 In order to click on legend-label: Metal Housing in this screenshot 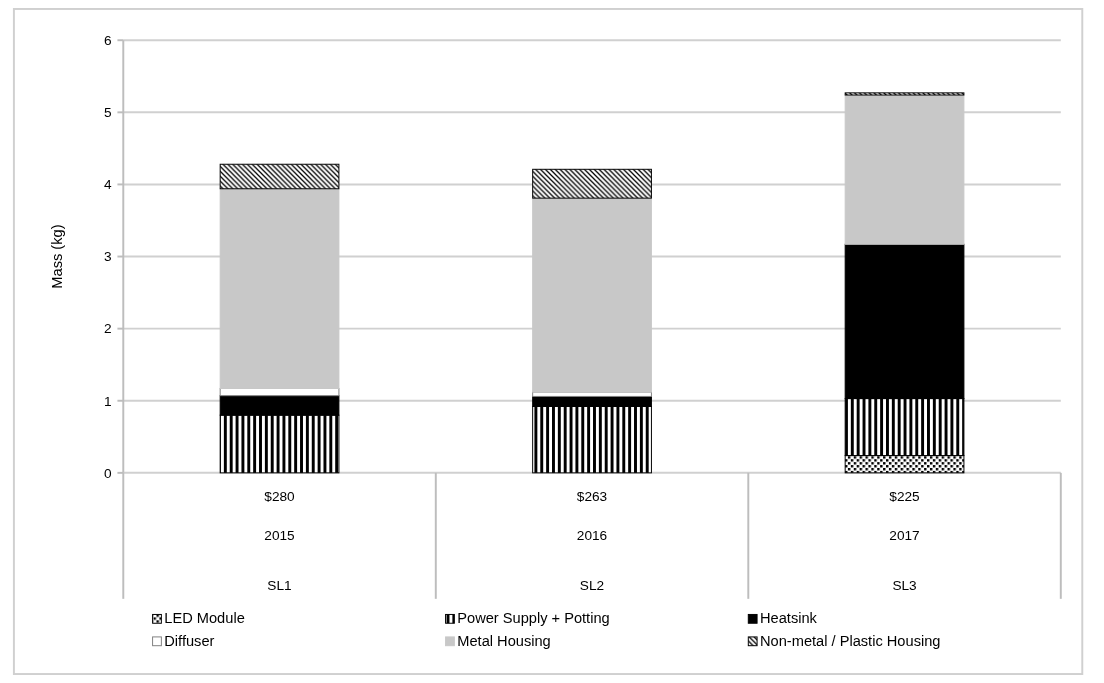, I will do `click(504, 640)`.